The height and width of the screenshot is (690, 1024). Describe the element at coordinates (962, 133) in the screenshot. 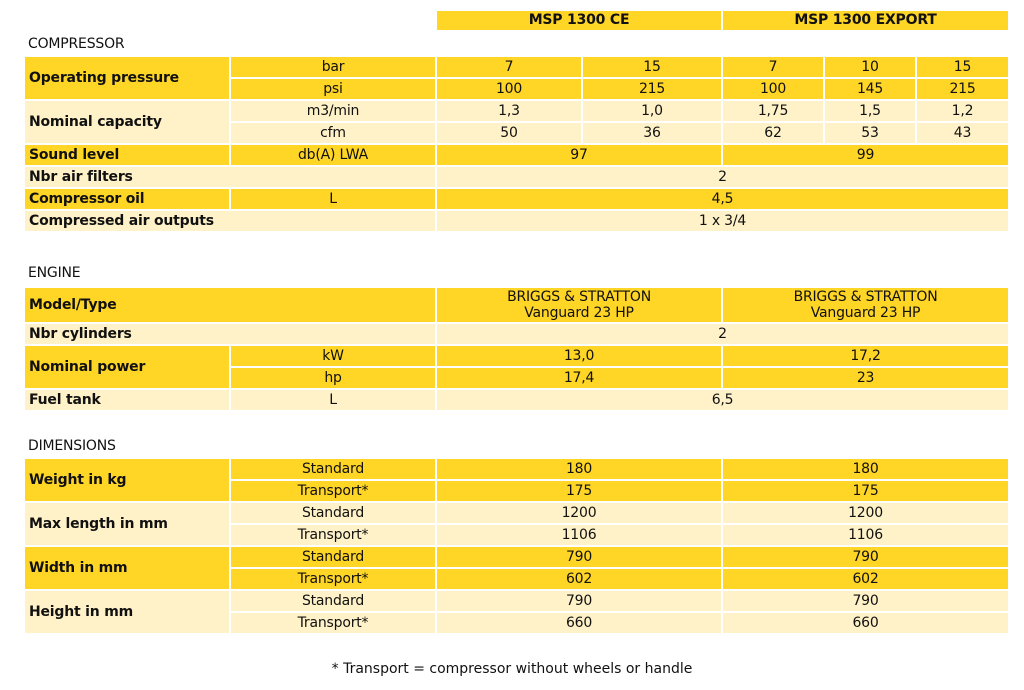

I see `value-cell: 43` at that location.